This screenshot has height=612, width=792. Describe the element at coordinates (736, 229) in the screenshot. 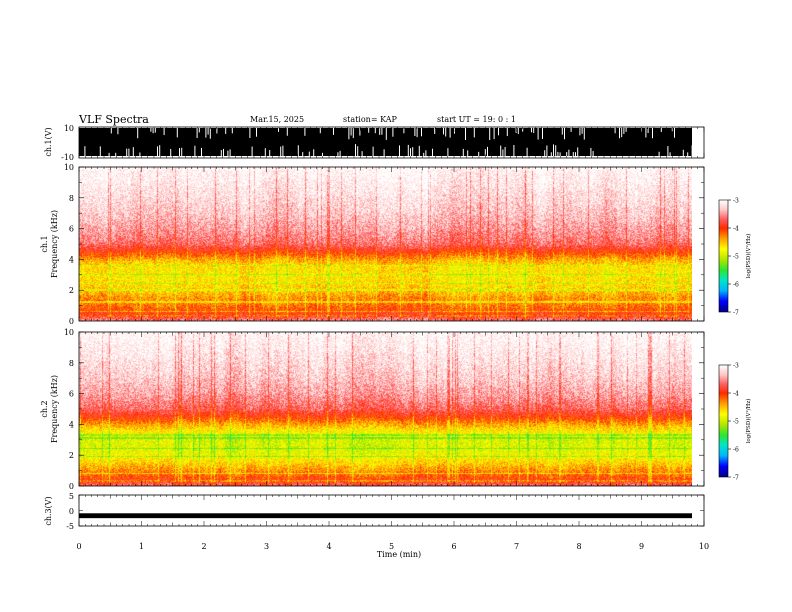

I see `colorbar-tick-label: -4` at that location.